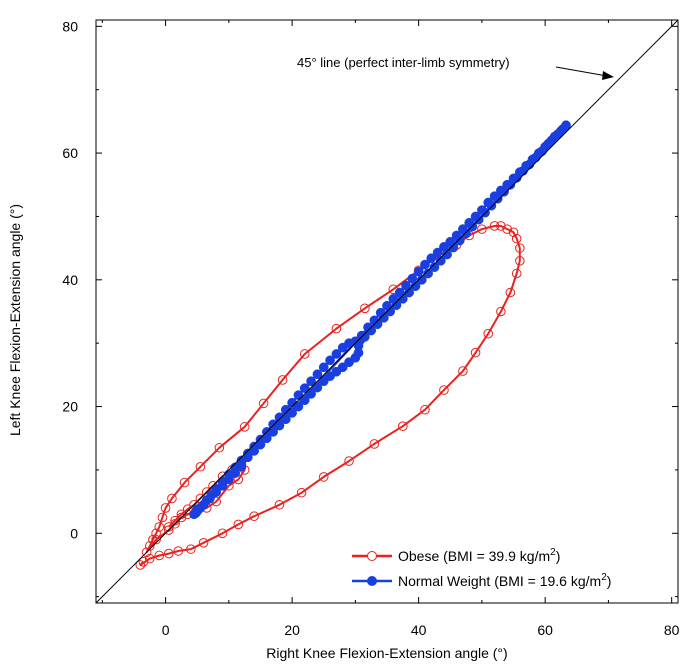 This screenshot has width=681, height=664. I want to click on y-tick-label: 40, so click(70, 280).